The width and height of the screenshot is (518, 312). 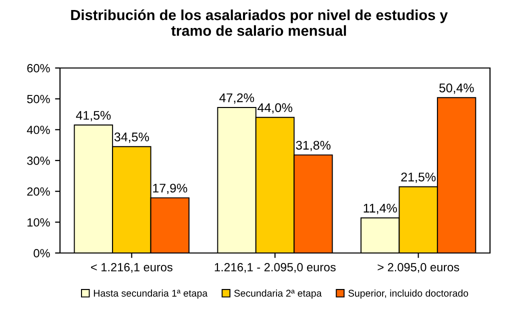 I want to click on y-tick-label: 10%, so click(x=39, y=222).